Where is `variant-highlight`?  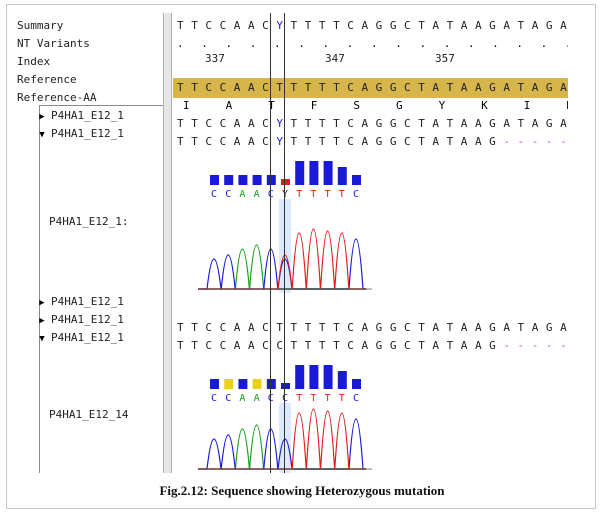
variant-highlight is located at coordinates (285, 438).